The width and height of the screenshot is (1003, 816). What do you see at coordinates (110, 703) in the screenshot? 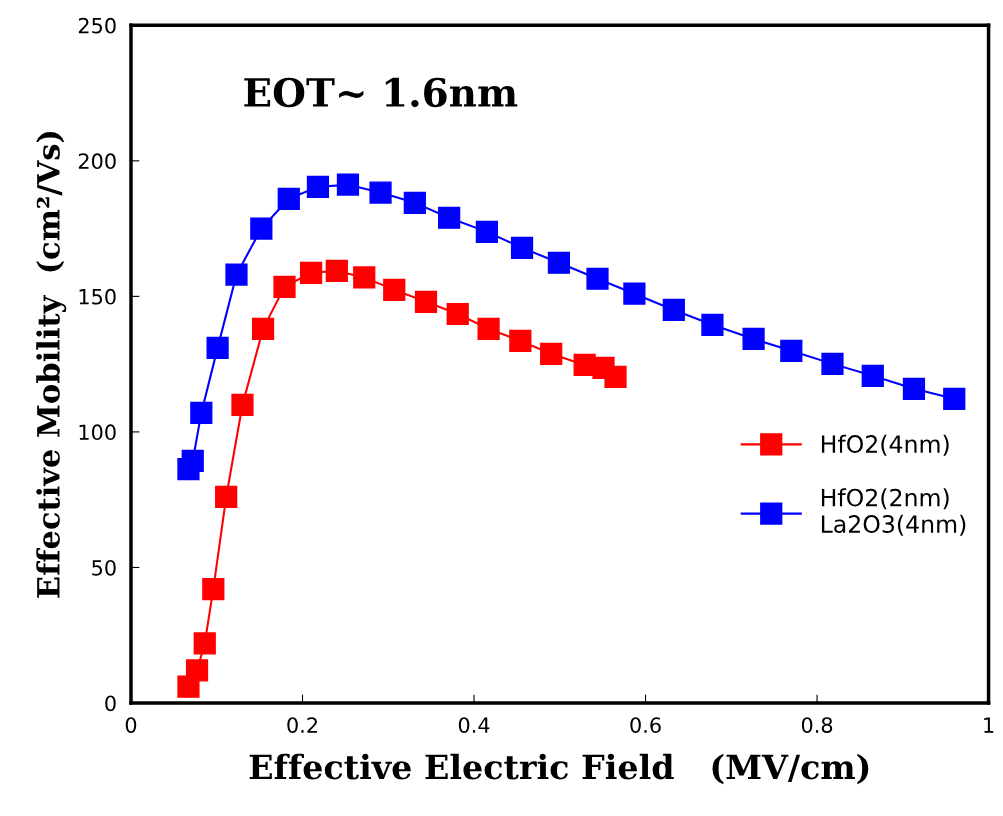
I see `y-tick-label: 0` at bounding box center [110, 703].